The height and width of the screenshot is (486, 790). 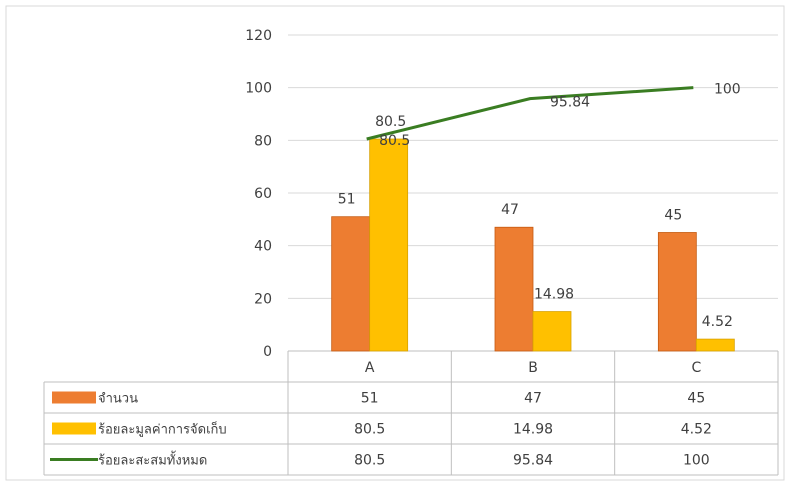 What do you see at coordinates (263, 141) in the screenshot?
I see `y-tick-label: 80` at bounding box center [263, 141].